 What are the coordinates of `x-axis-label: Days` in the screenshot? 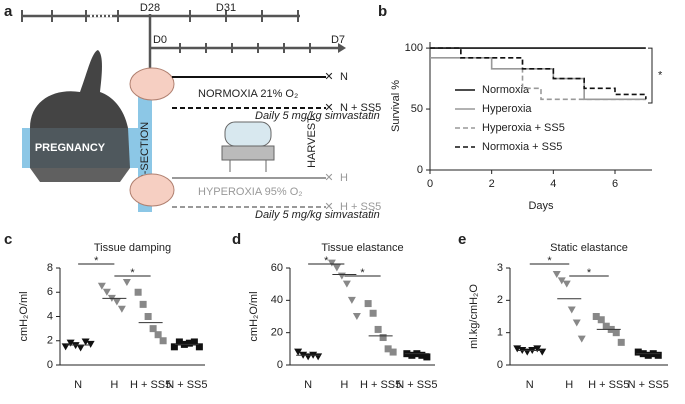 It's located at (541, 206).